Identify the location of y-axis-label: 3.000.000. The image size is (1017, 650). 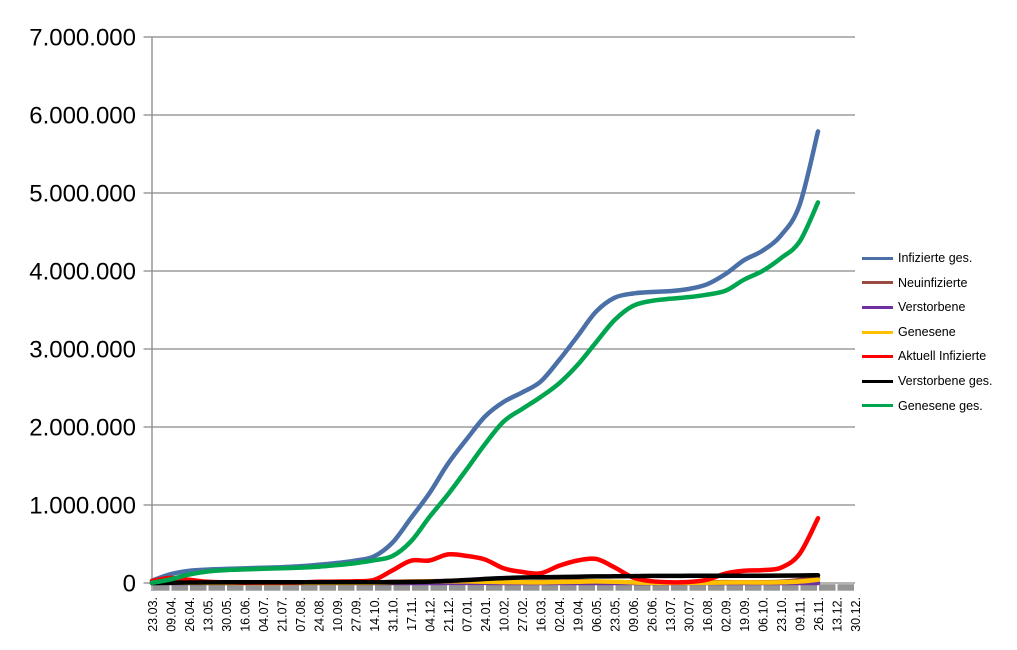
(82, 350).